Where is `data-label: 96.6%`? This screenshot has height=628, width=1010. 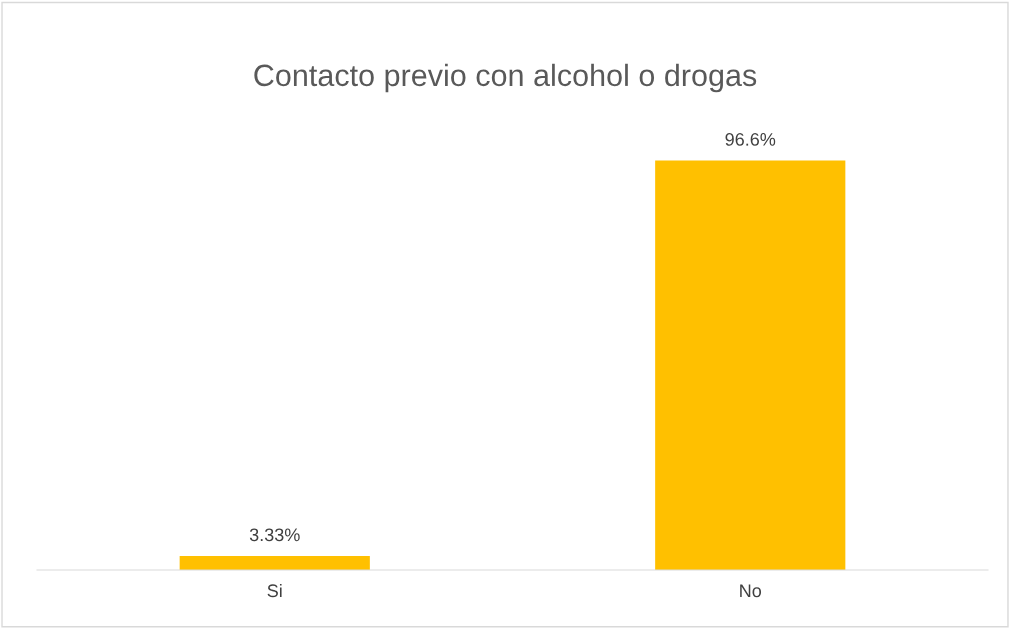
data-label: 96.6% is located at coordinates (750, 139).